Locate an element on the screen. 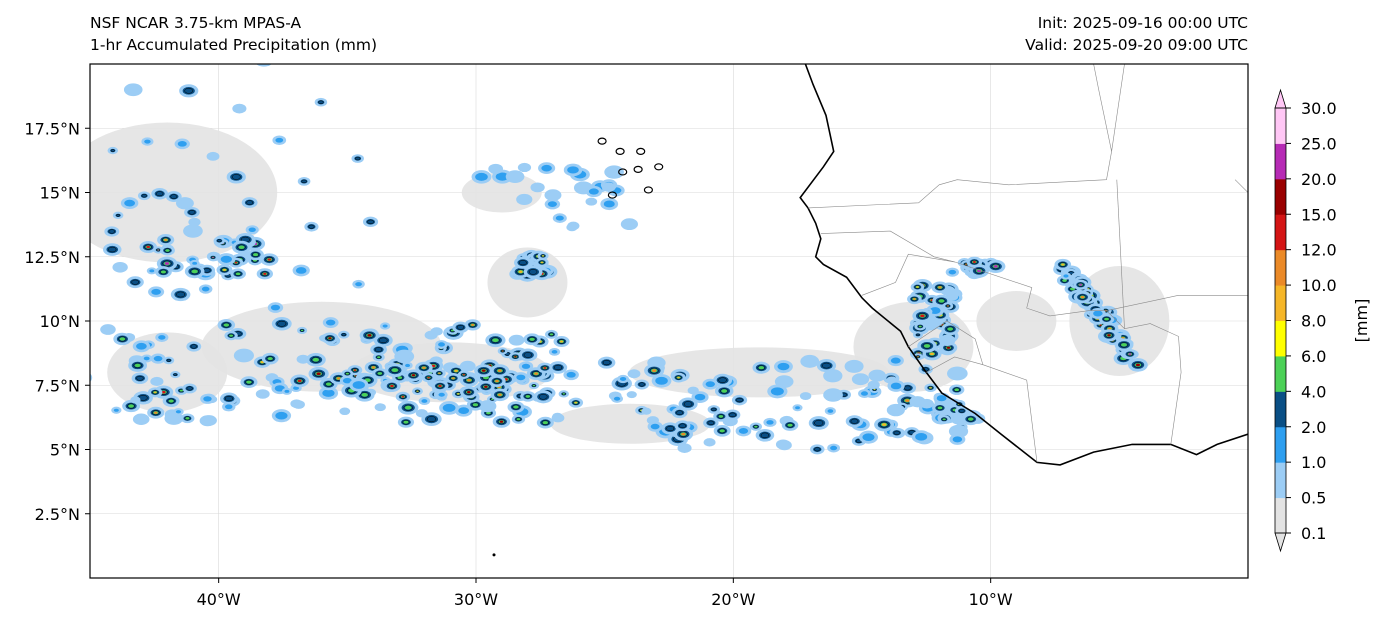 This screenshot has height=623, width=1384. itcz-core-cell is located at coordinates (441, 394).